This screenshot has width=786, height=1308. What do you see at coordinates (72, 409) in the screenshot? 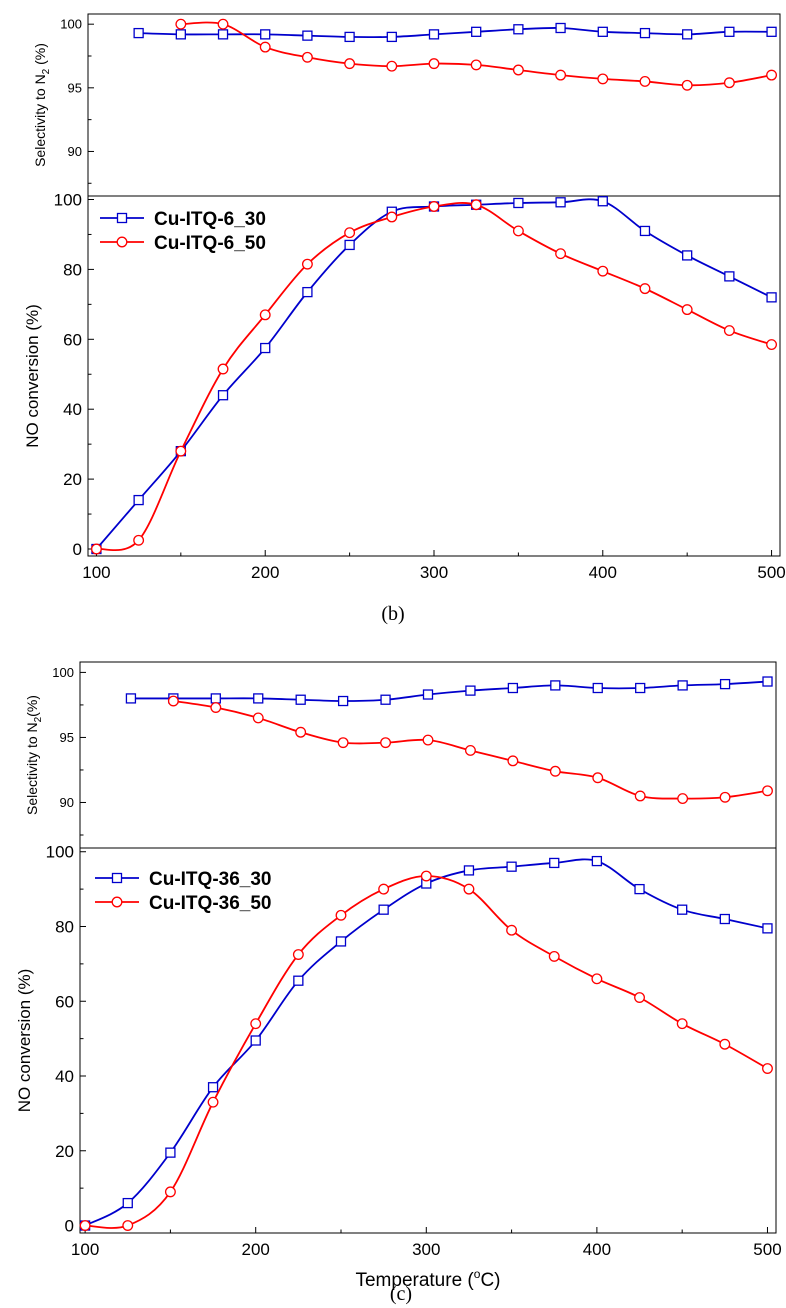
I see `y-tick-label: 40` at bounding box center [72, 409].